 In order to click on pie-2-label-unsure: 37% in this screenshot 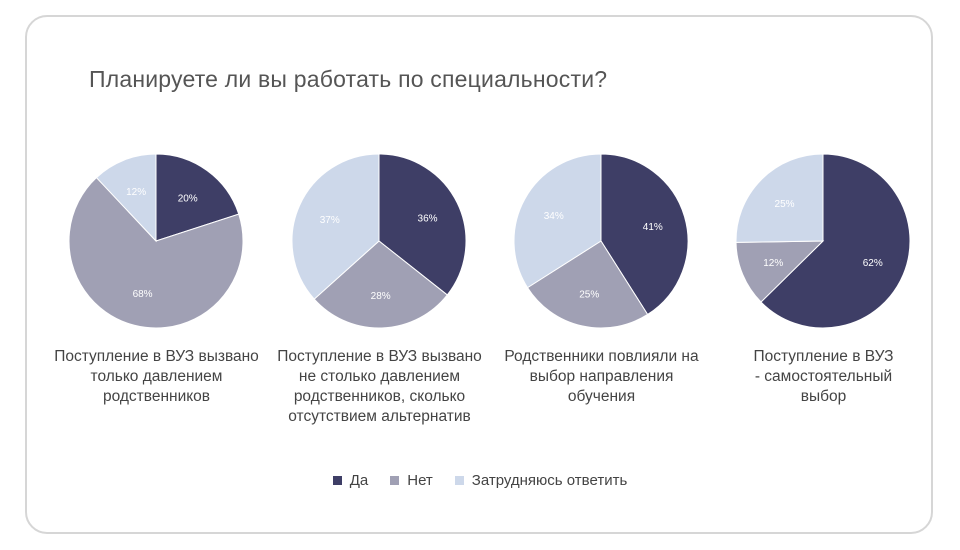, I will do `click(330, 220)`.